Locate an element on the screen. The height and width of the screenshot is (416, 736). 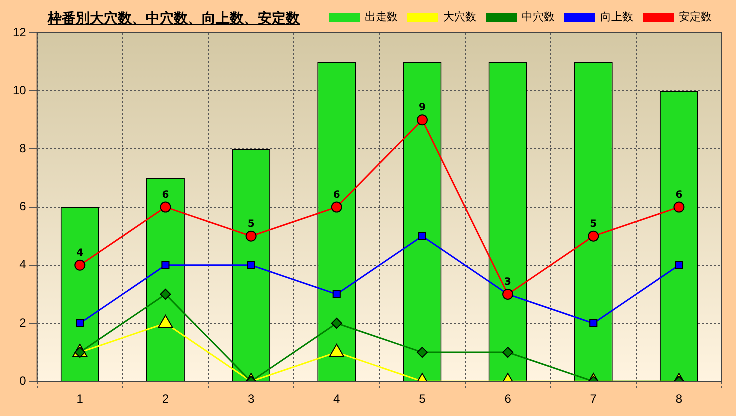
y-tick-label: 8 is located at coordinates (23, 149).